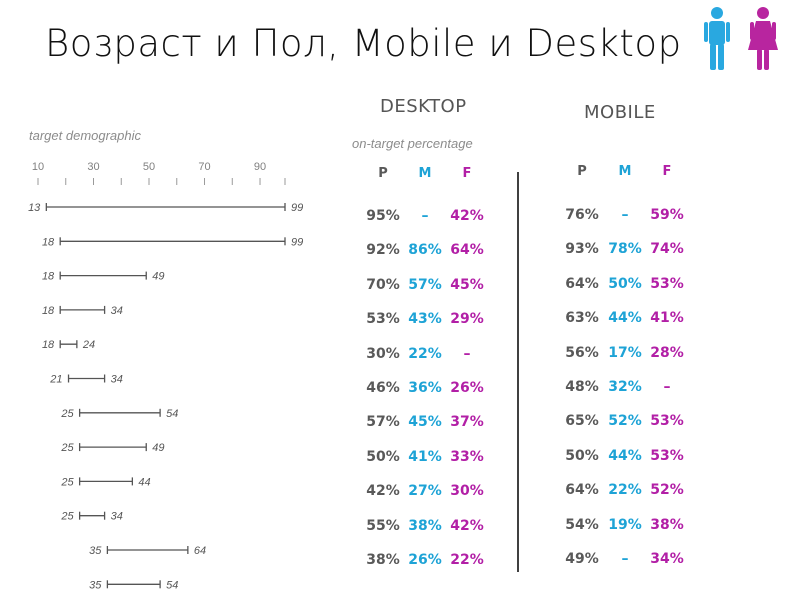 The height and width of the screenshot is (611, 800). Describe the element at coordinates (383, 173) in the screenshot. I see `desktop-col-header-p: P` at that location.